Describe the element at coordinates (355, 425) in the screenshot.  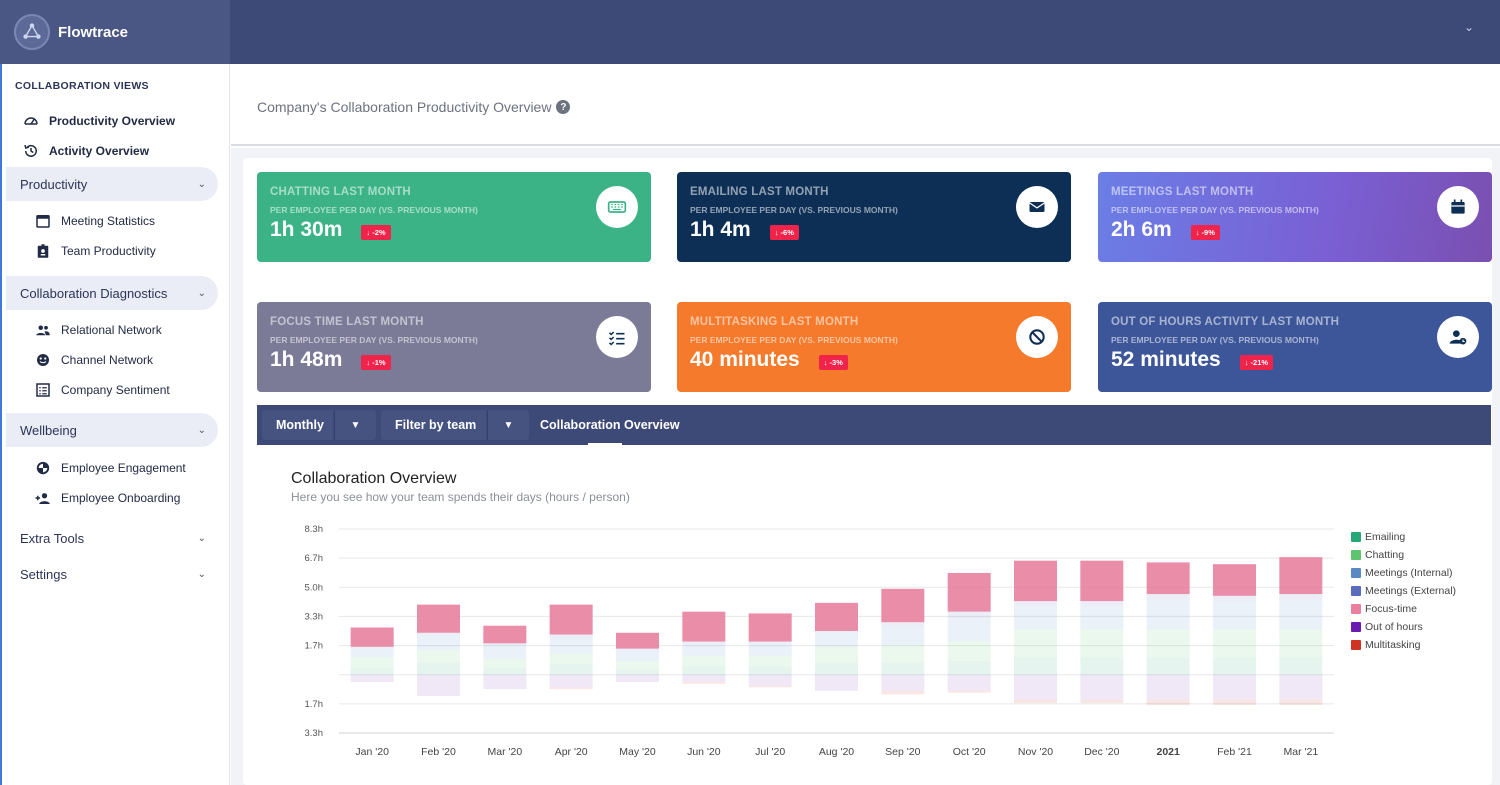
I see `period-dropdown-caret-icon: ▼` at that location.